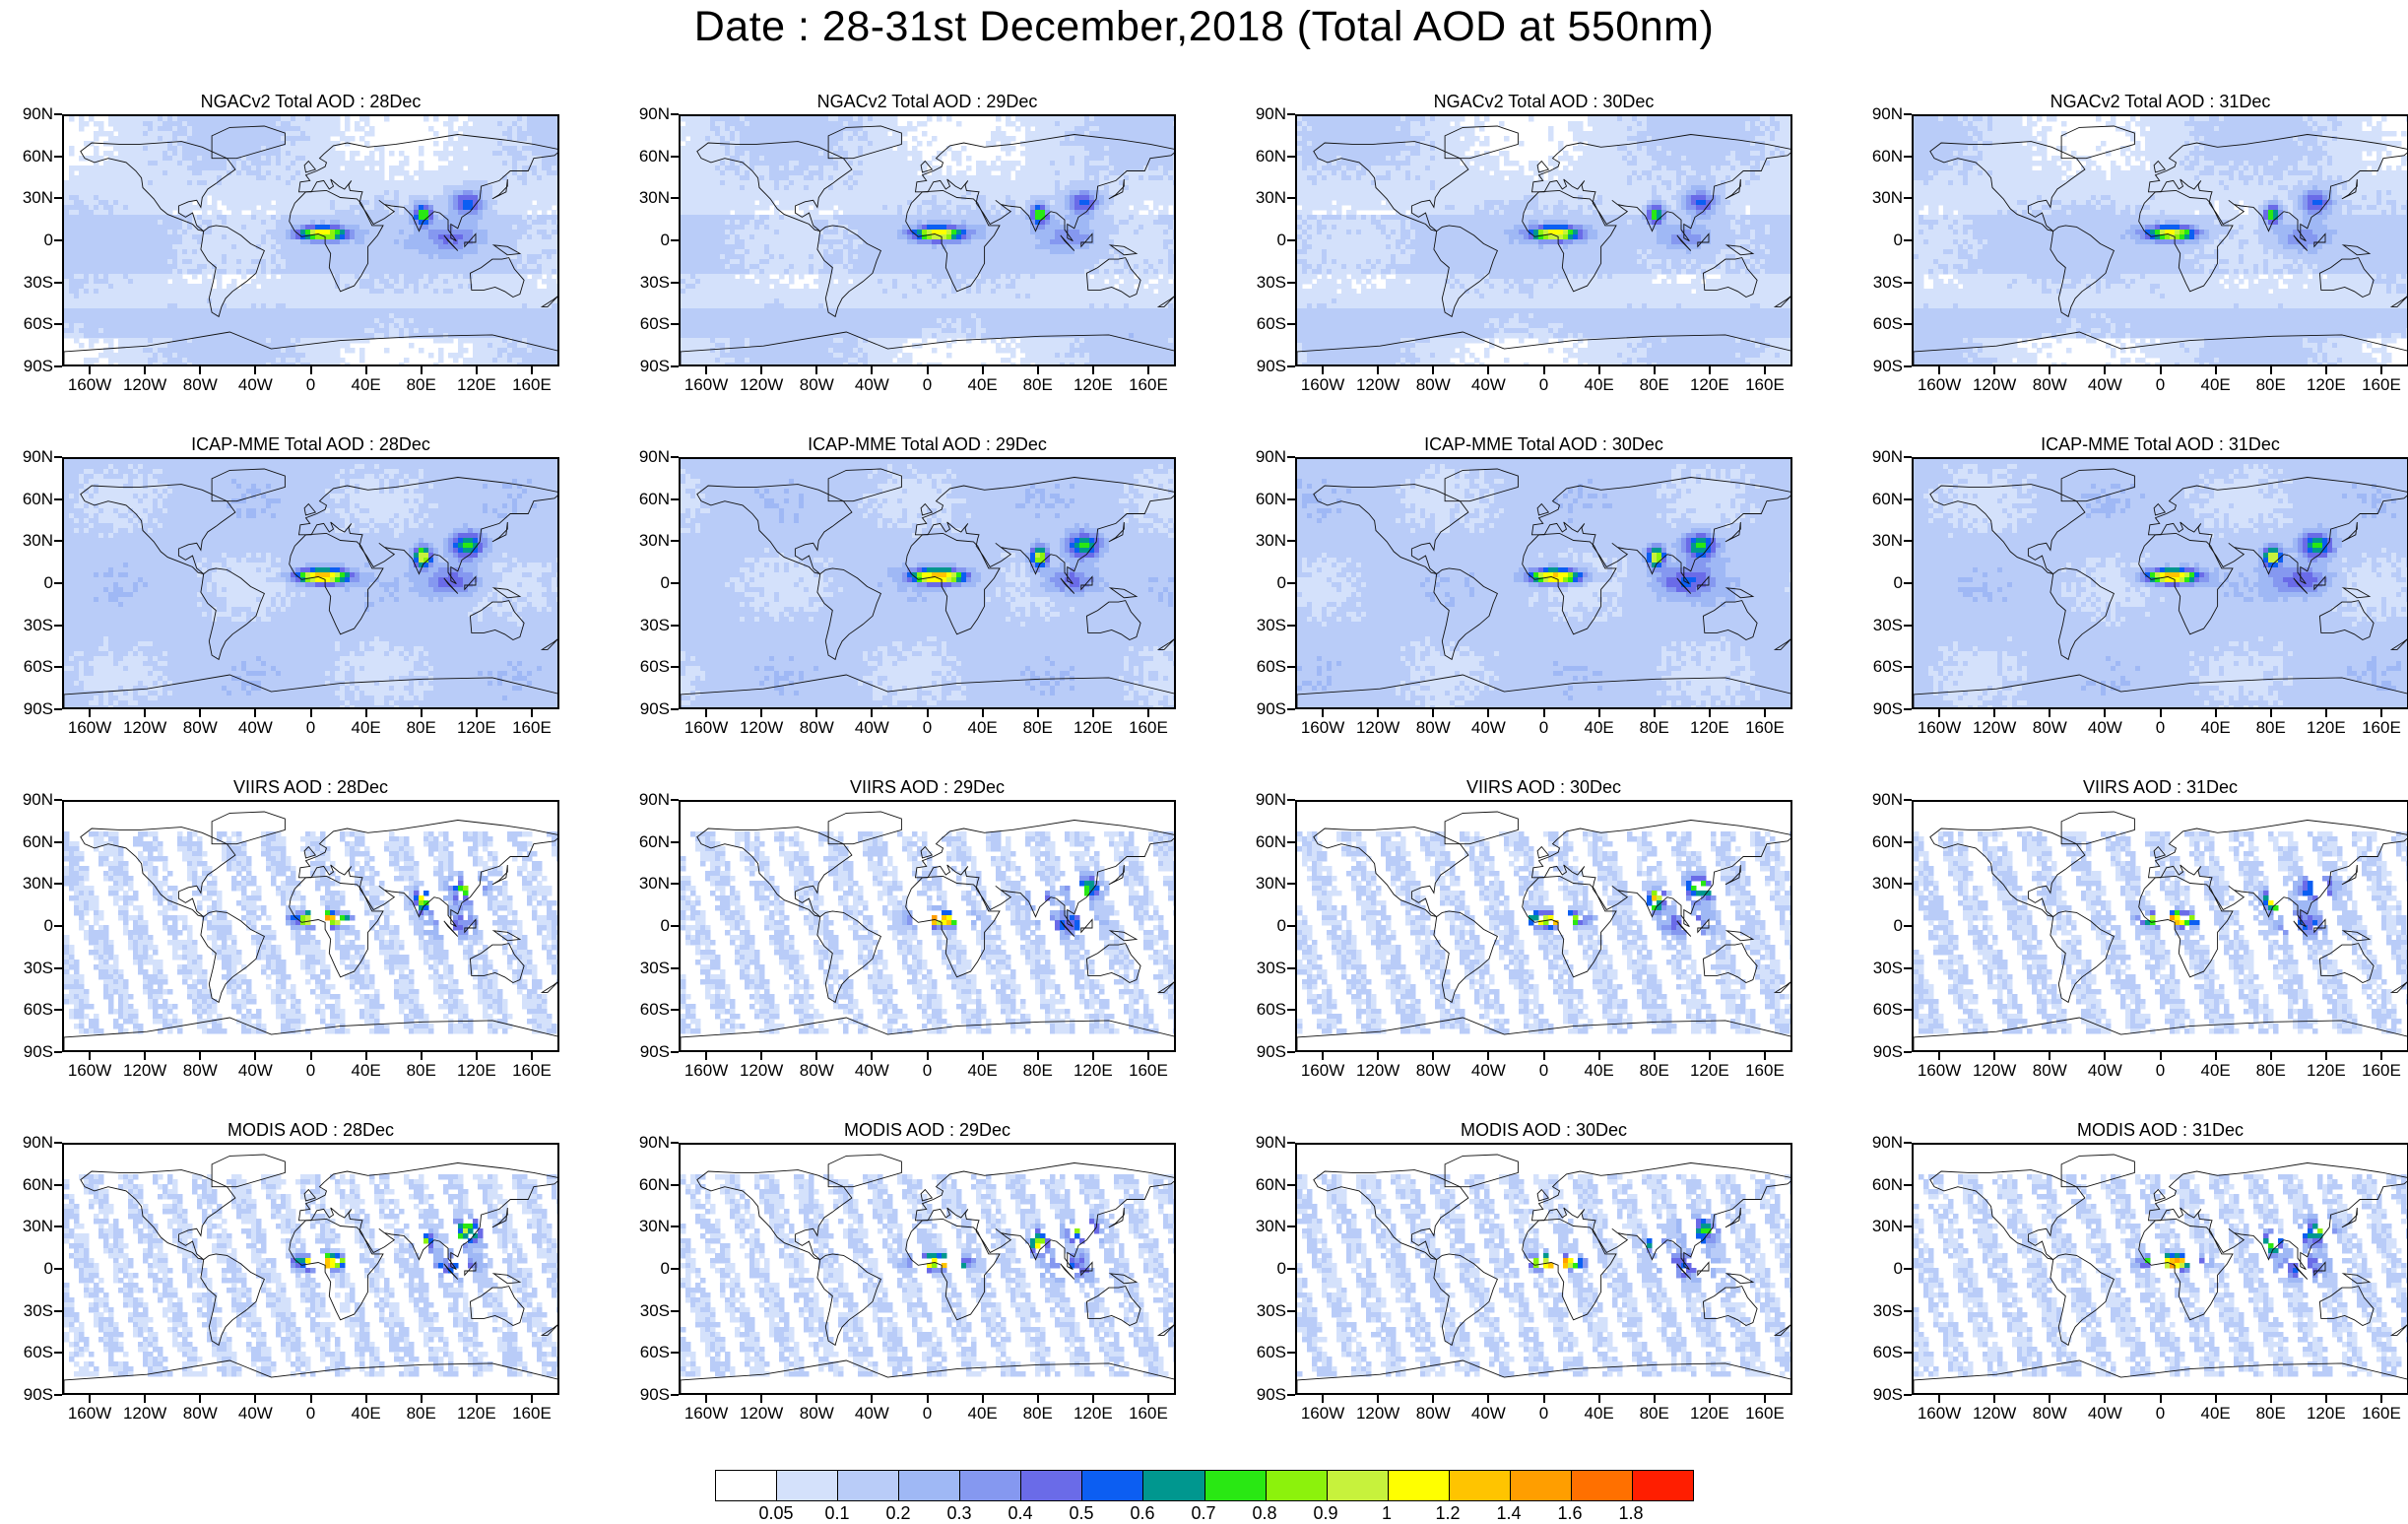 The height and width of the screenshot is (1524, 2408). What do you see at coordinates (2327, 1071) in the screenshot?
I see `longitude-label: 120E` at bounding box center [2327, 1071].